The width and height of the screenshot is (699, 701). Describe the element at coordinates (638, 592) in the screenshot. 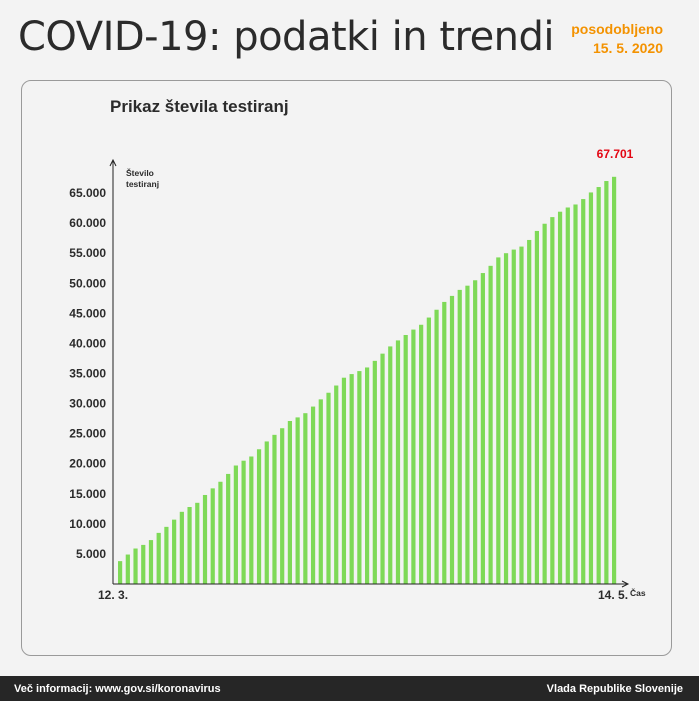

I see `x-axis-label: Čas` at that location.